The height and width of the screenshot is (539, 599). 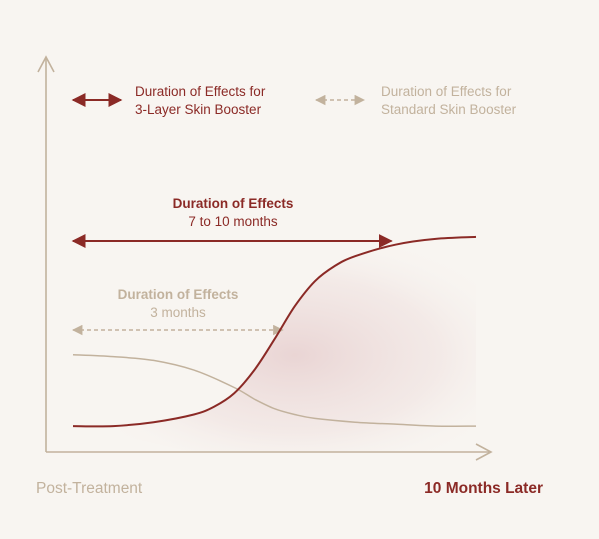 I want to click on annotation-standard: Duration of Effects 3 months, so click(x=177, y=311).